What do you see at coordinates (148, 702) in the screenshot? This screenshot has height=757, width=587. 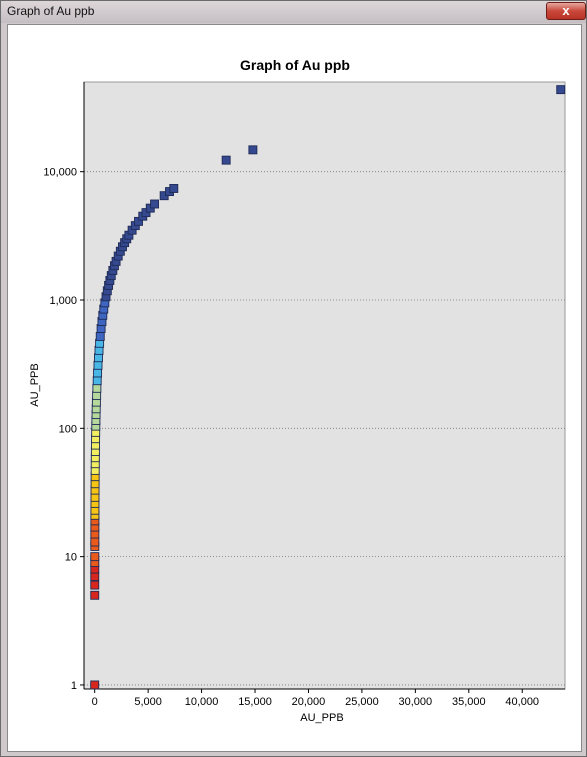 I see `x-tick-label: 5,000` at bounding box center [148, 702].